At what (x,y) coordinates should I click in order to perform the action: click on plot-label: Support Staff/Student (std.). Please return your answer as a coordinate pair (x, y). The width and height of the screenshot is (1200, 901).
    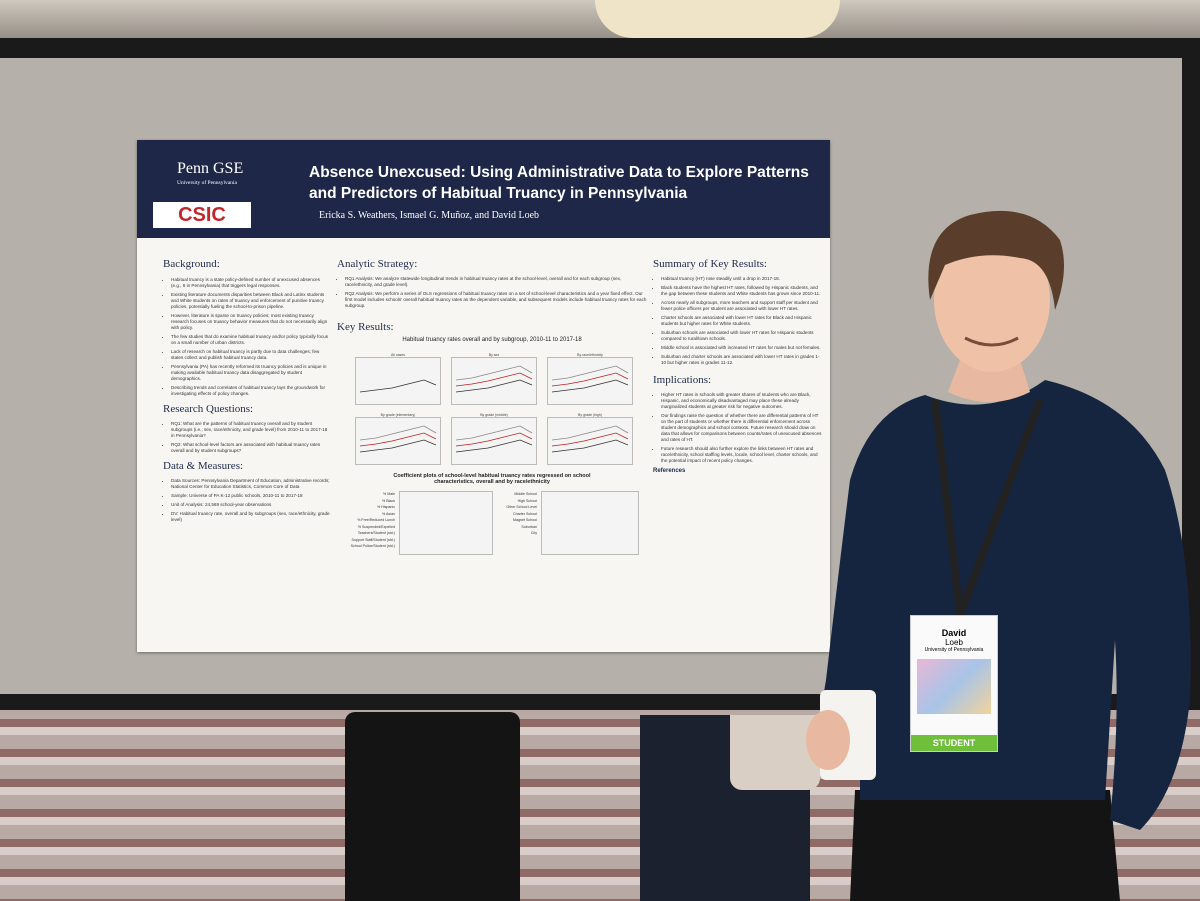
    Looking at the image, I should click on (373, 539).